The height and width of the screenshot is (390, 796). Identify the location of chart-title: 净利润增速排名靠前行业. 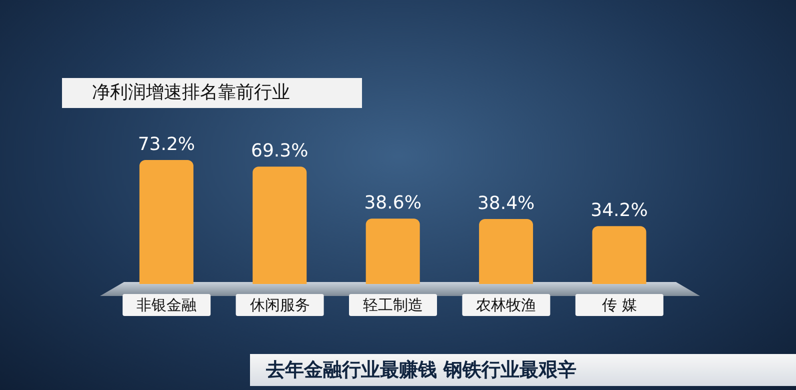
(212, 93).